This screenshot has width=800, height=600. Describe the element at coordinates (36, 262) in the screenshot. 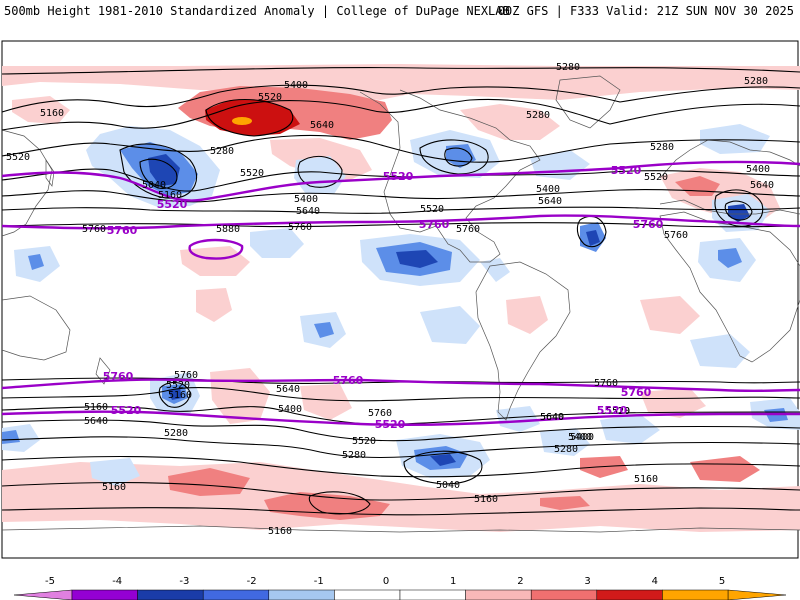

I see `anomaly-neg-w-pac-trop-mid` at that location.